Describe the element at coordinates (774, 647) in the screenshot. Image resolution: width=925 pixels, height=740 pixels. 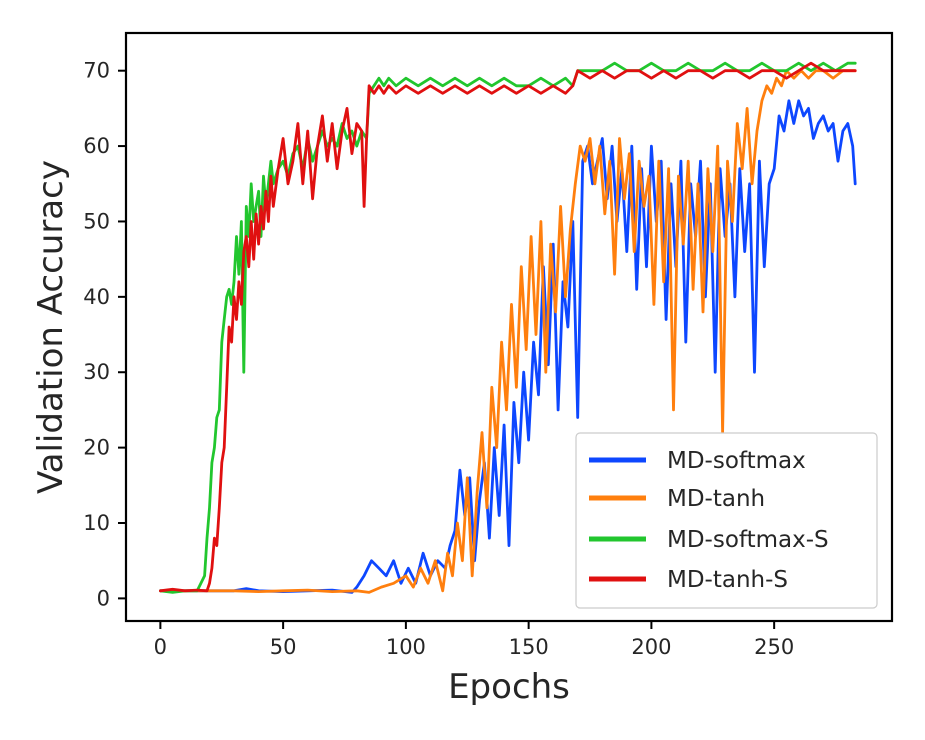
I see `x-tick-label: 250` at that location.